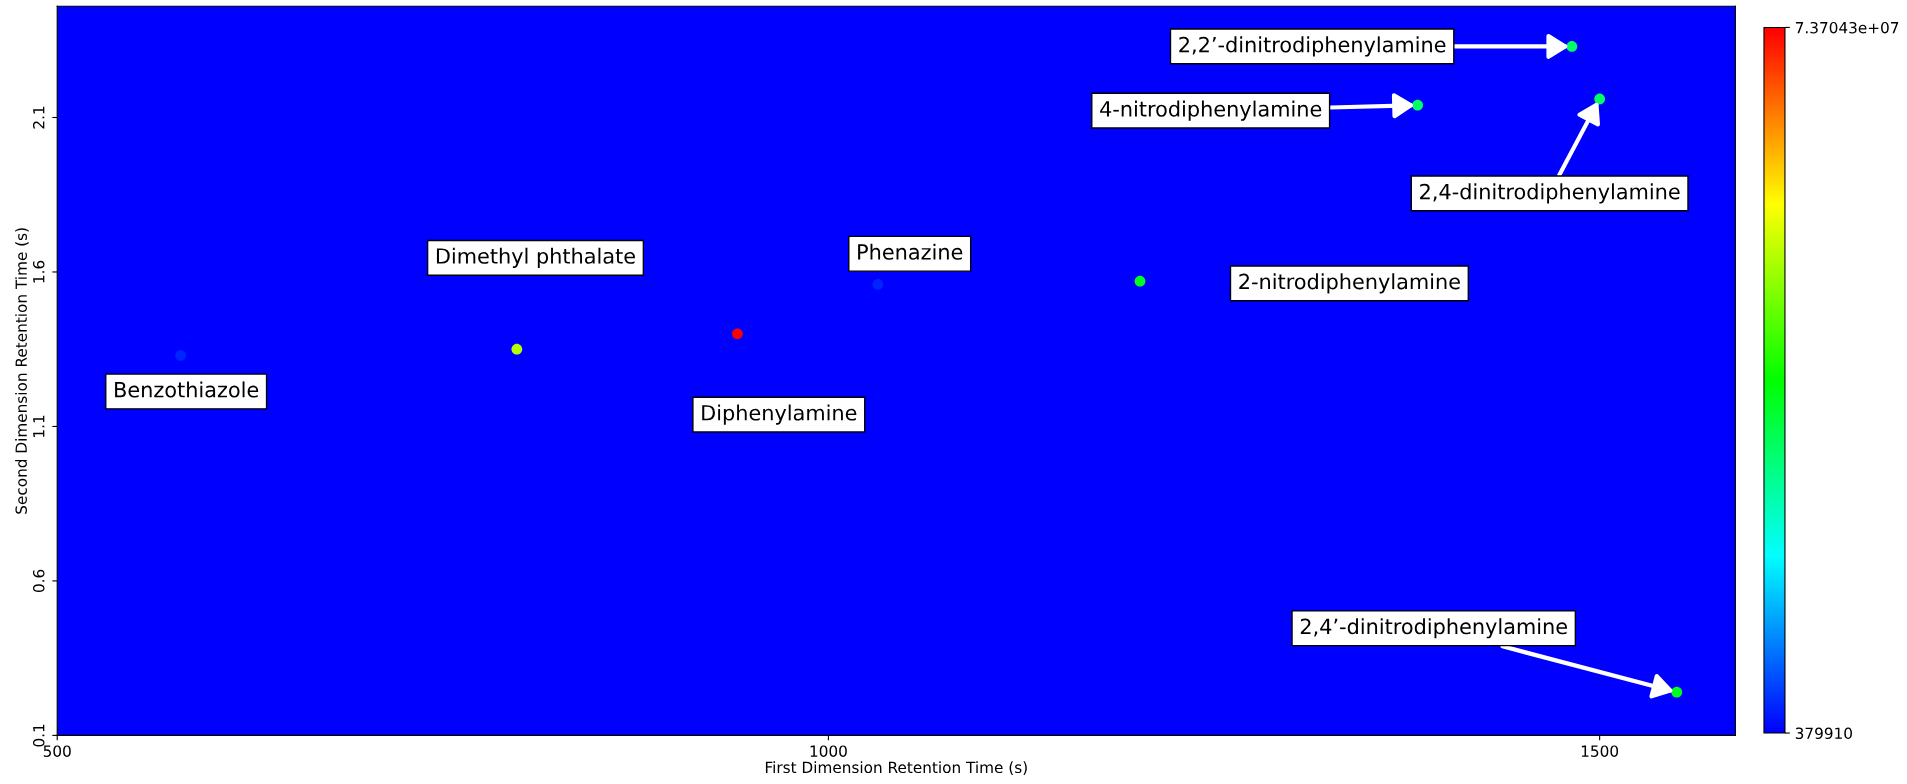 The height and width of the screenshot is (784, 1907). What do you see at coordinates (38, 581) in the screenshot?
I see `y-tick-label: 0.6` at bounding box center [38, 581].